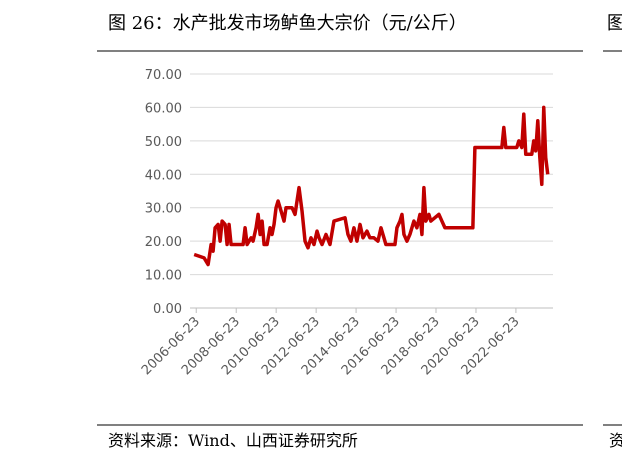  Describe the element at coordinates (233, 440) in the screenshot. I see `source-note: 资料来源：Wind、山西证券研究所` at that location.